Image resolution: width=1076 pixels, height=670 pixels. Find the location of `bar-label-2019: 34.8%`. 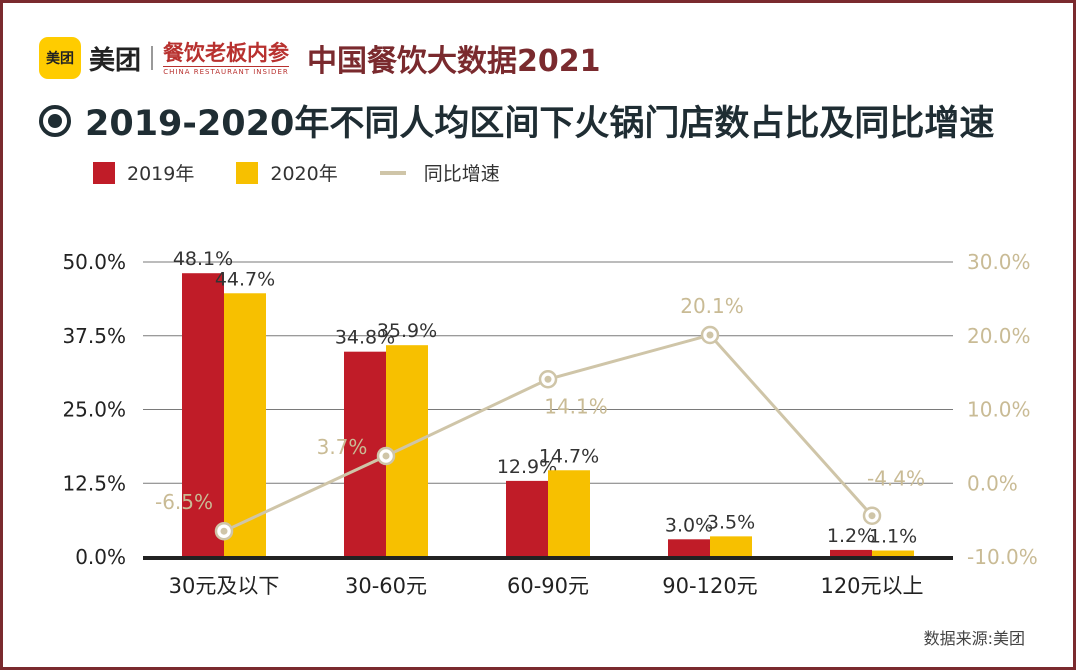

bar-label-2019: 34.8% is located at coordinates (365, 338).